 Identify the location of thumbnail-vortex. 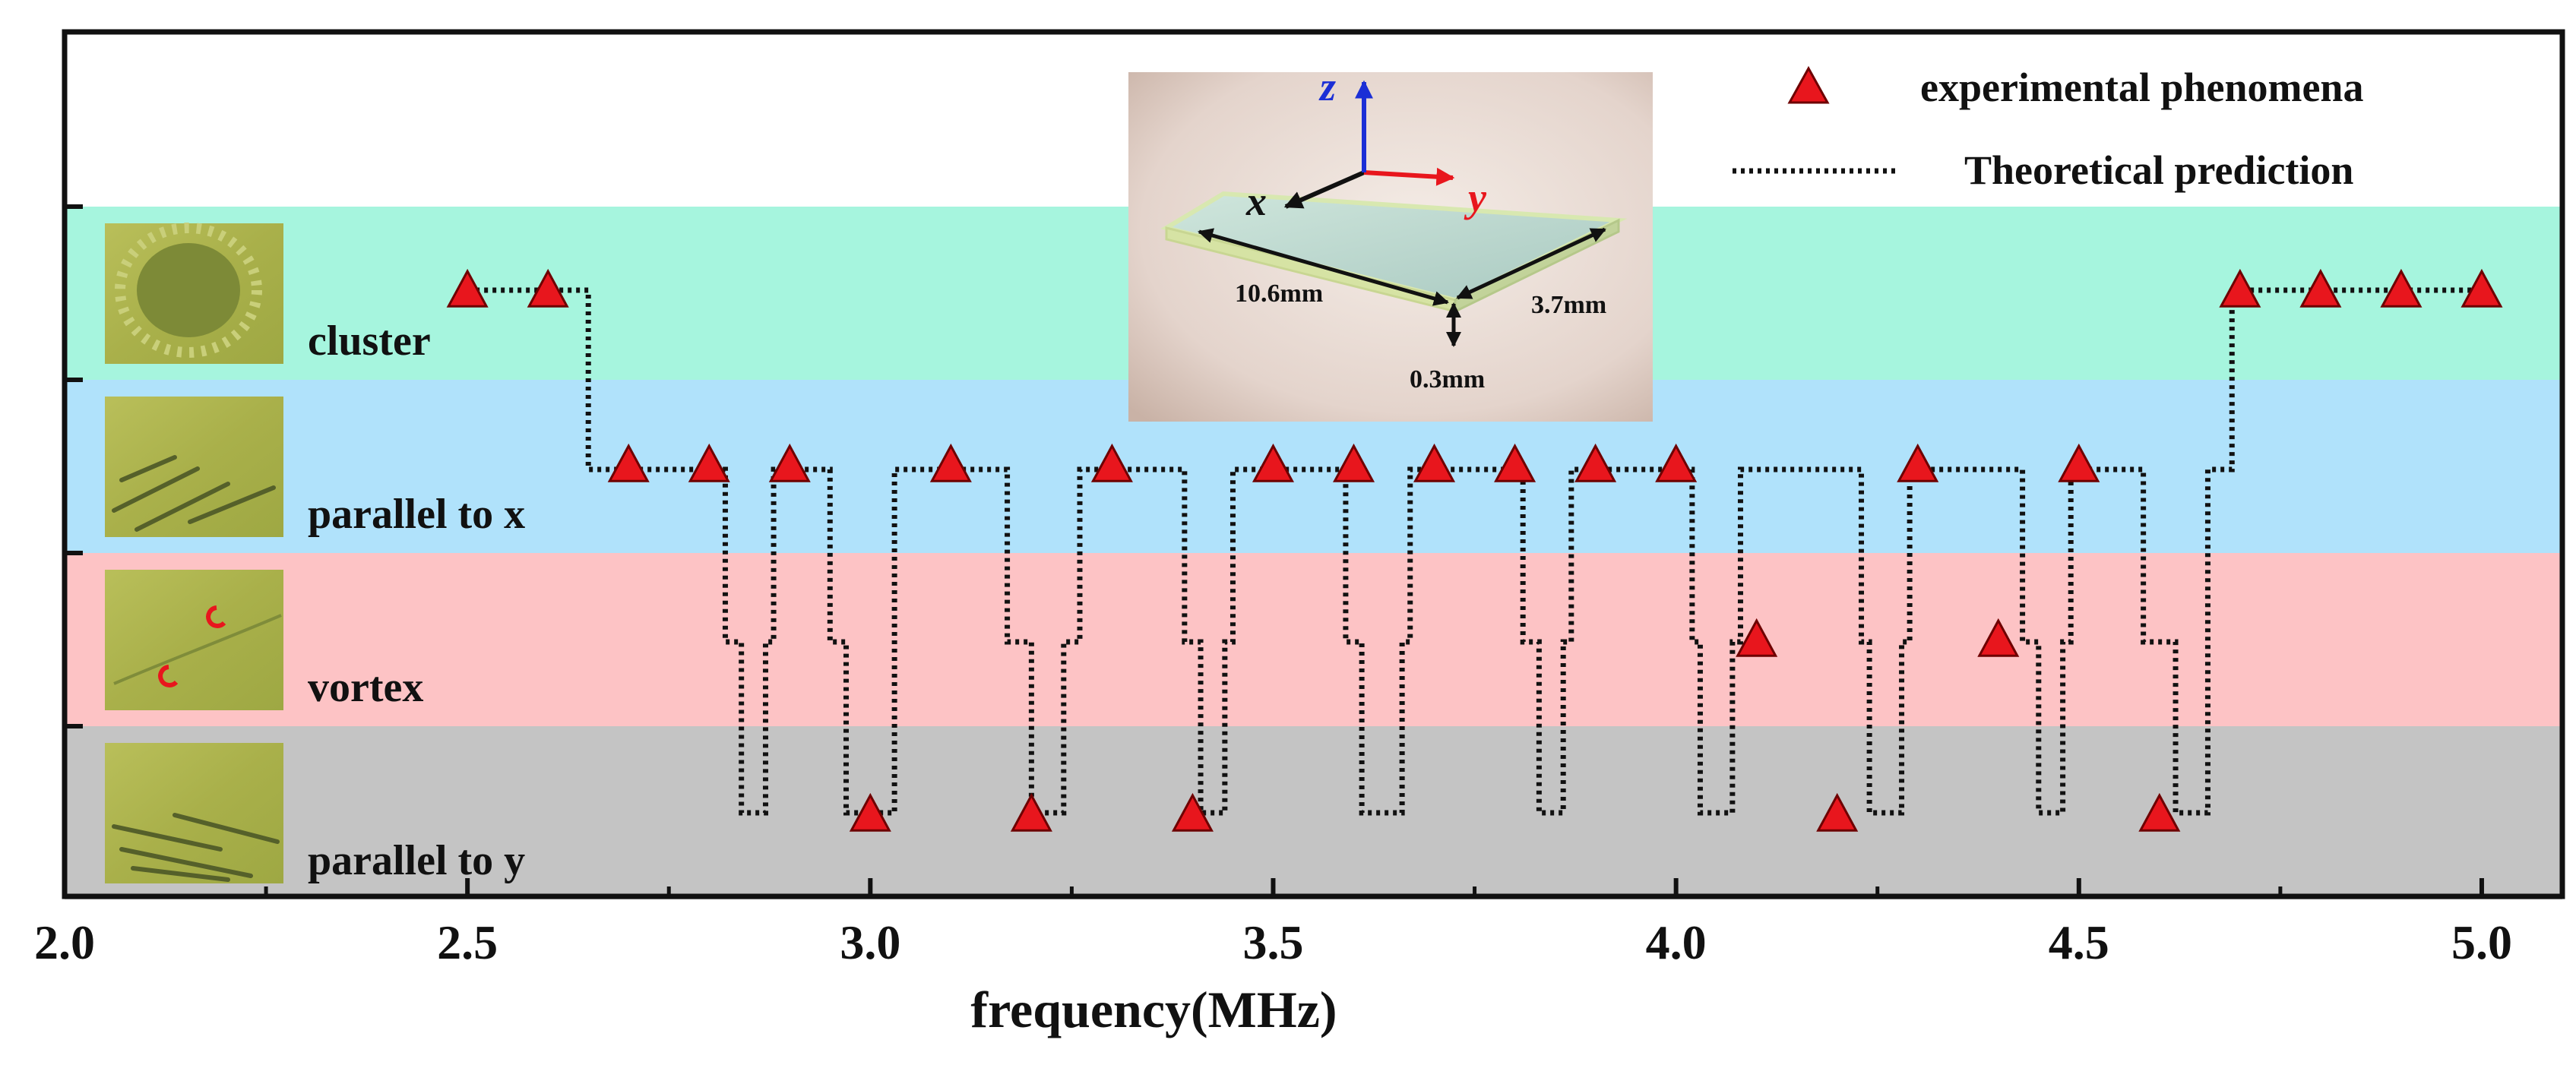
(194, 640).